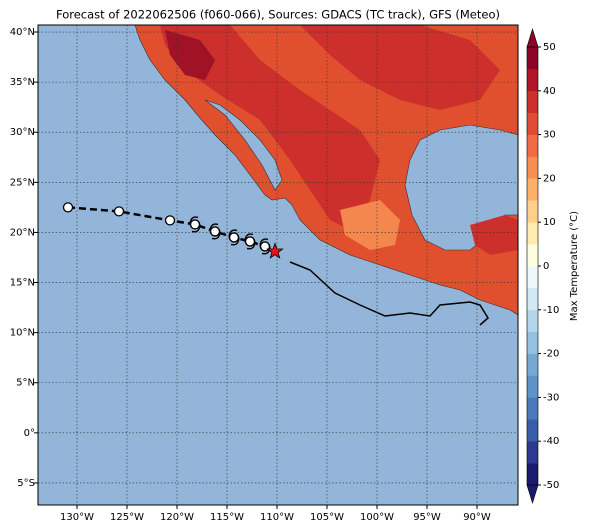  Describe the element at coordinates (549, 135) in the screenshot. I see `colorbar-tick-label: 30` at that location.